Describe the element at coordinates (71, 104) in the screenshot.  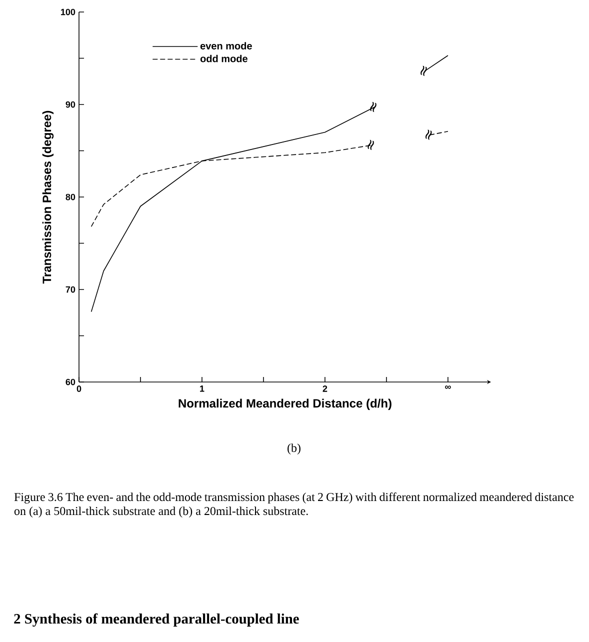
I see `y-tick-label: 90` at that location.